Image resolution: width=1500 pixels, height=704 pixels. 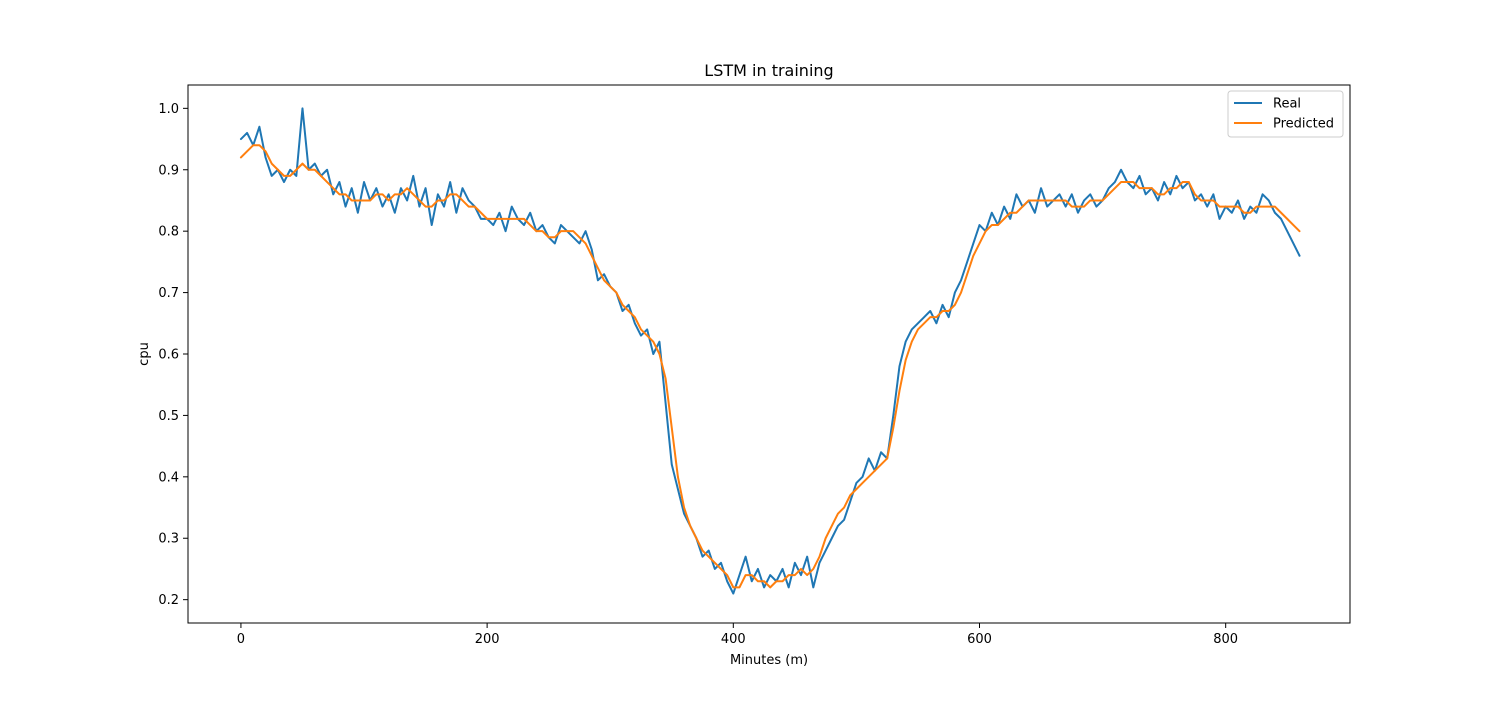 What do you see at coordinates (768, 70) in the screenshot?
I see `chart-title: LSTM in training` at bounding box center [768, 70].